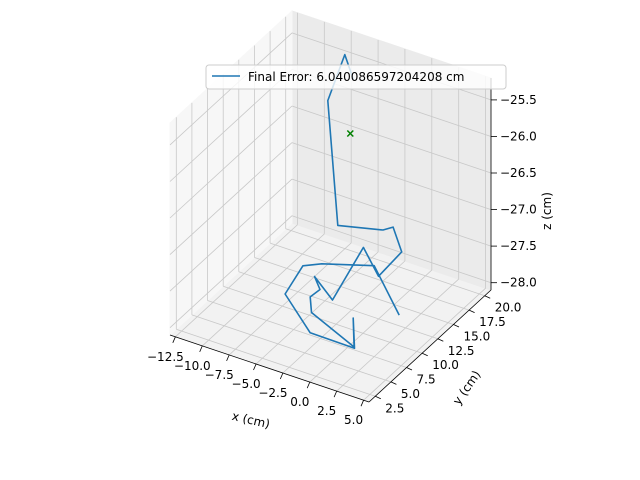  Describe the element at coordinates (165, 357) in the screenshot. I see `x-tick-label: −12.5` at that location.